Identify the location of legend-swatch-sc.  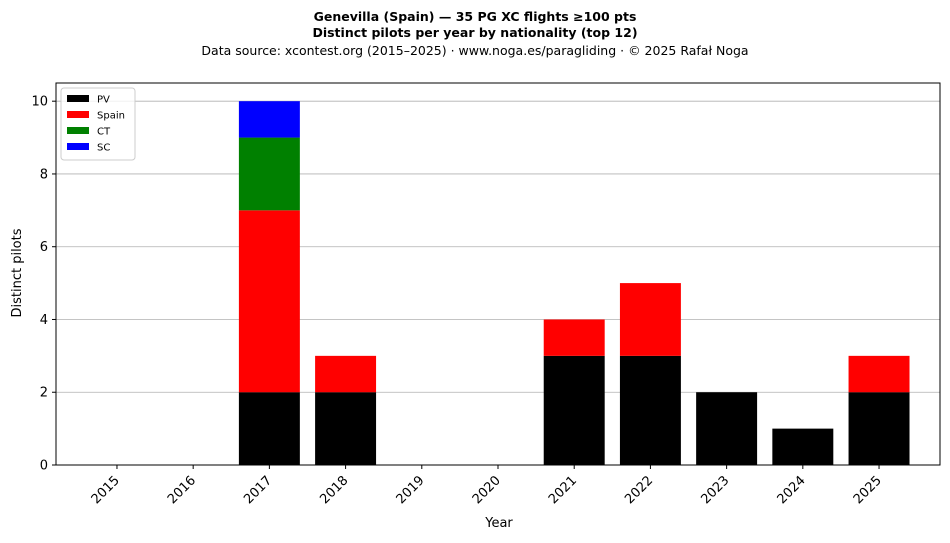
(78, 146).